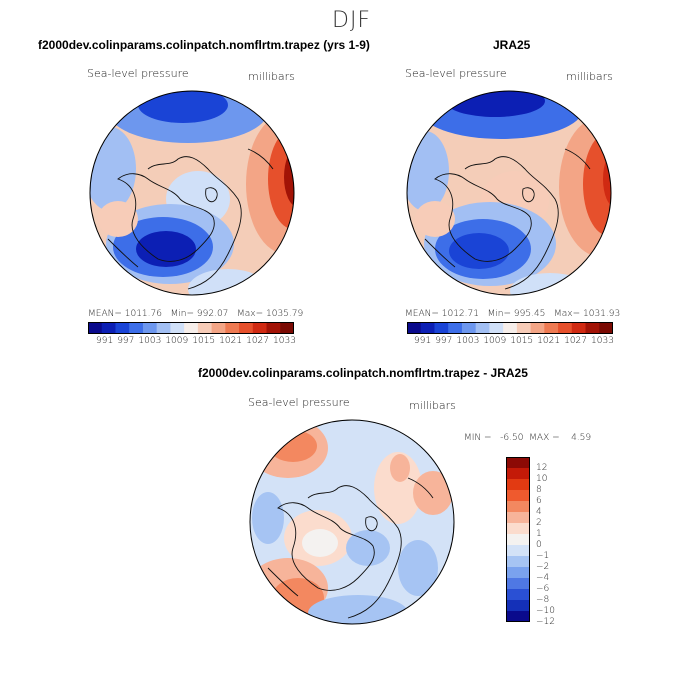 The height and width of the screenshot is (700, 700). Describe the element at coordinates (543, 600) in the screenshot. I see `colorbar-tick-label: −8` at that location.